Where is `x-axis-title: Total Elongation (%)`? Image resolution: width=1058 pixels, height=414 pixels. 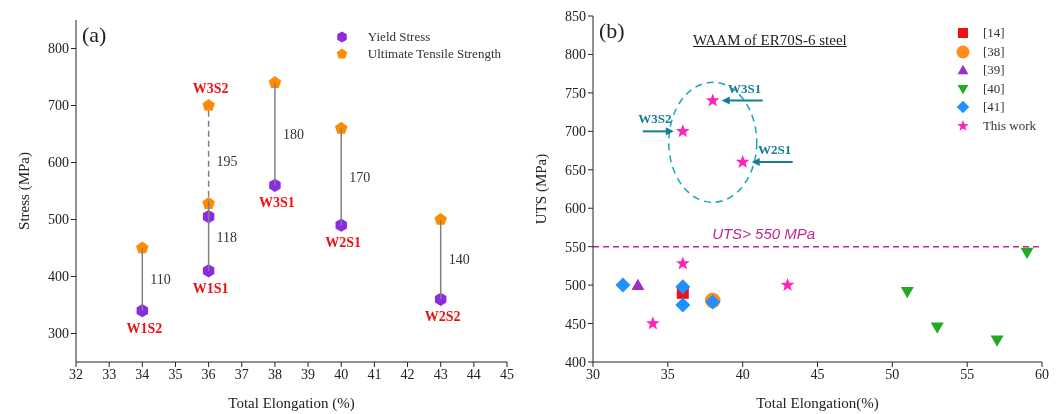 x-axis-title: Total Elongation (%) is located at coordinates (291, 403).